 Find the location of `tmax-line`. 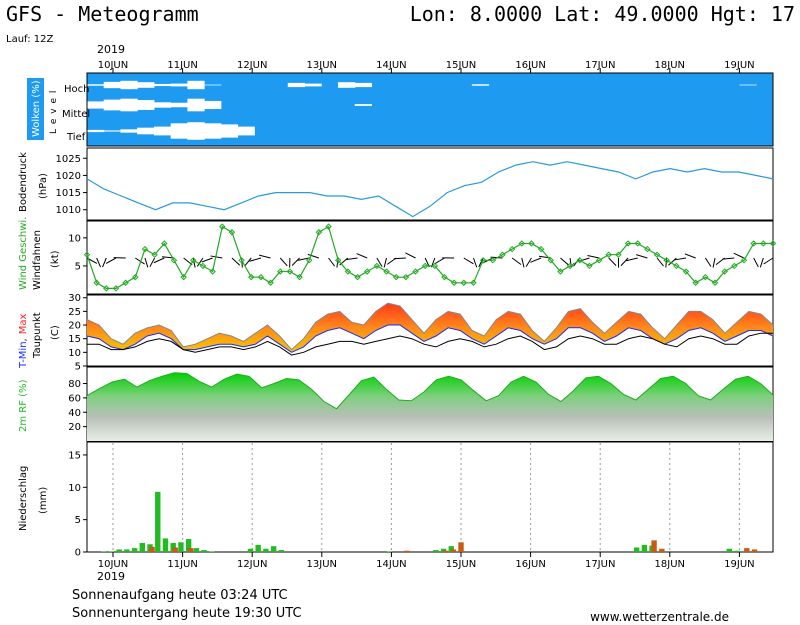

tmax-line is located at coordinates (430, 326).